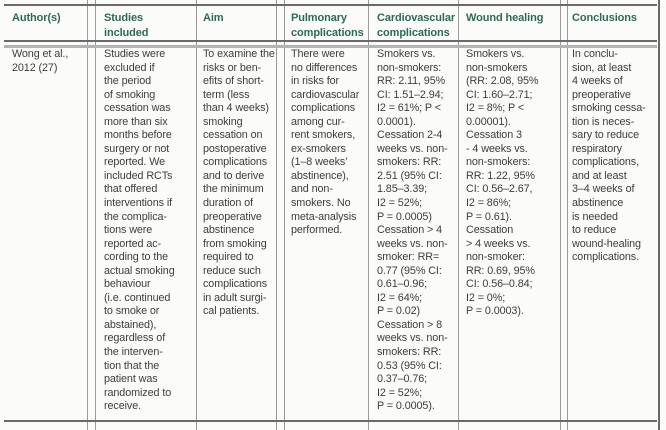 The width and height of the screenshot is (666, 430). Describe the element at coordinates (330, 46) in the screenshot. I see `header-bottom-shadow-rule` at that location.